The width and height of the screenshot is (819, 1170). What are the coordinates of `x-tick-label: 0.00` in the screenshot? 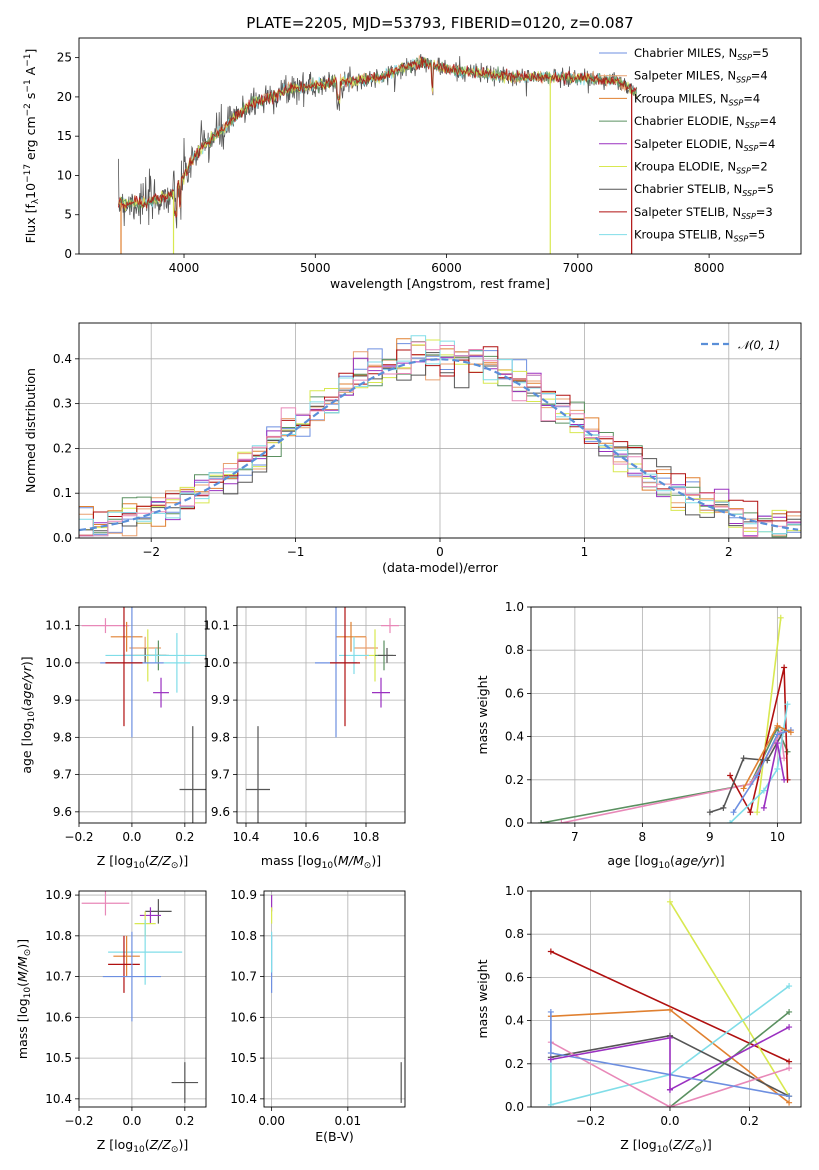 It's located at (271, 1121).